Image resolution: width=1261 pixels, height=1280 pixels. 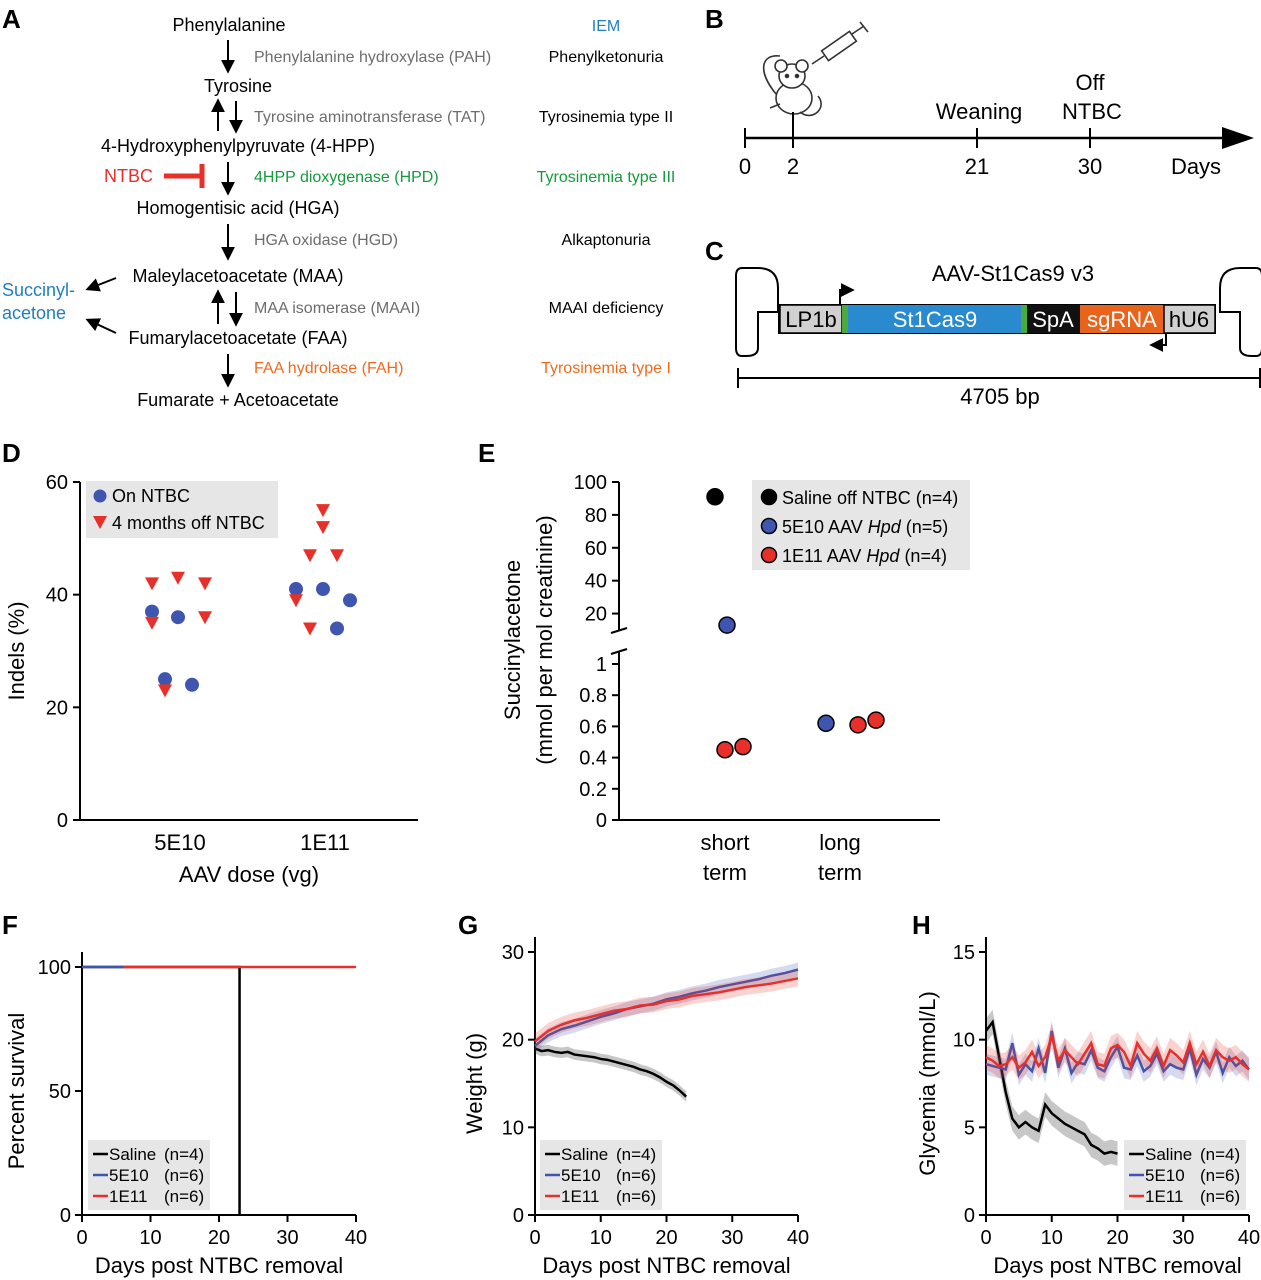 I want to click on chart-g-ytick-label: 30, so click(x=513, y=953).